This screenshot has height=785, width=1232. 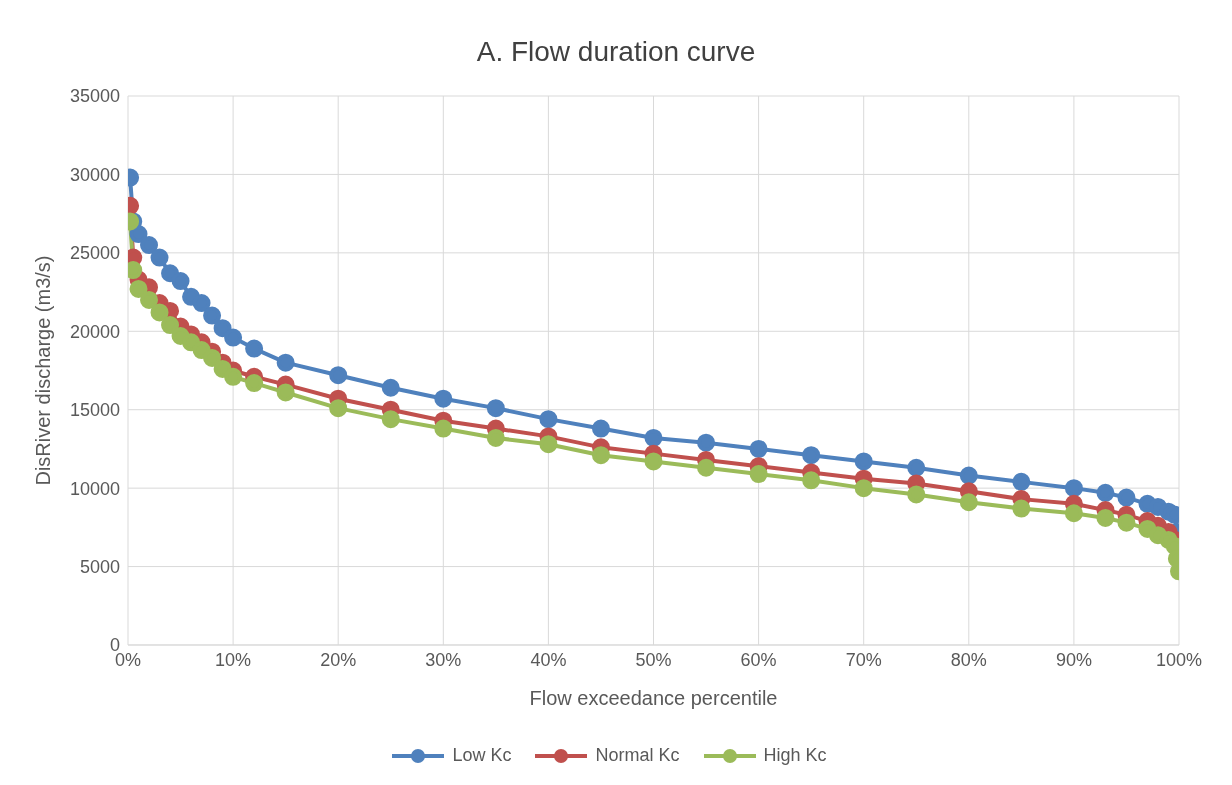 What do you see at coordinates (94, 331) in the screenshot?
I see `y-tick-label: 20000` at bounding box center [94, 331].